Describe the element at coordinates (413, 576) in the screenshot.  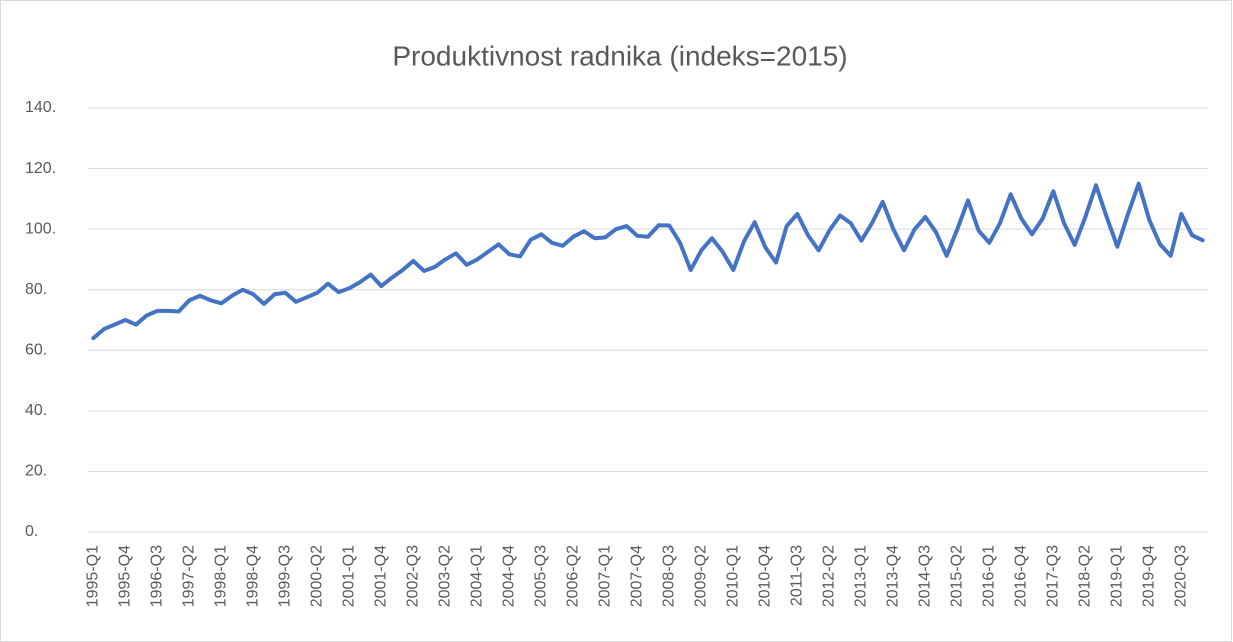
I see `x-tick-label: 2002-Q3` at that location.